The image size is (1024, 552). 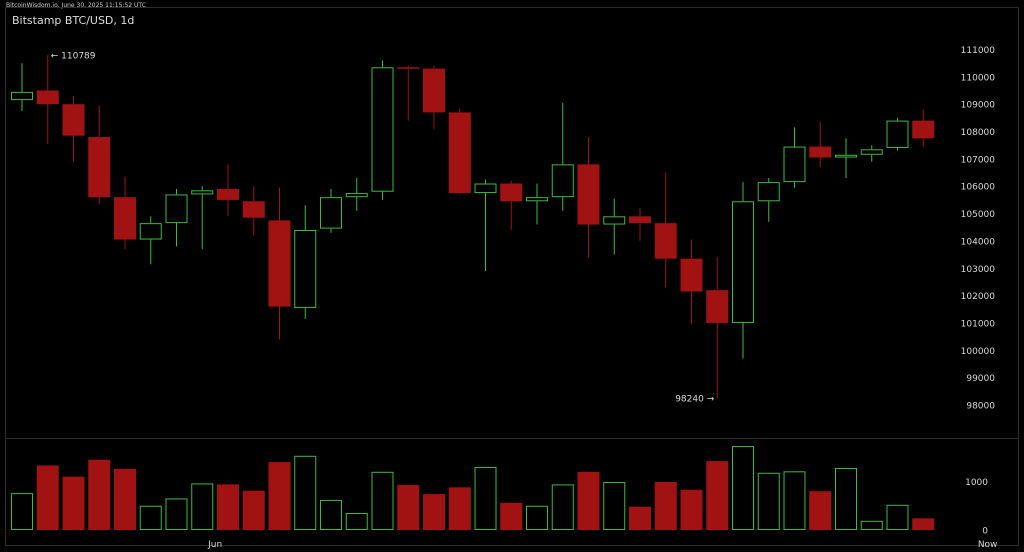 I want to click on price-tick-label: 101000, so click(x=978, y=324).